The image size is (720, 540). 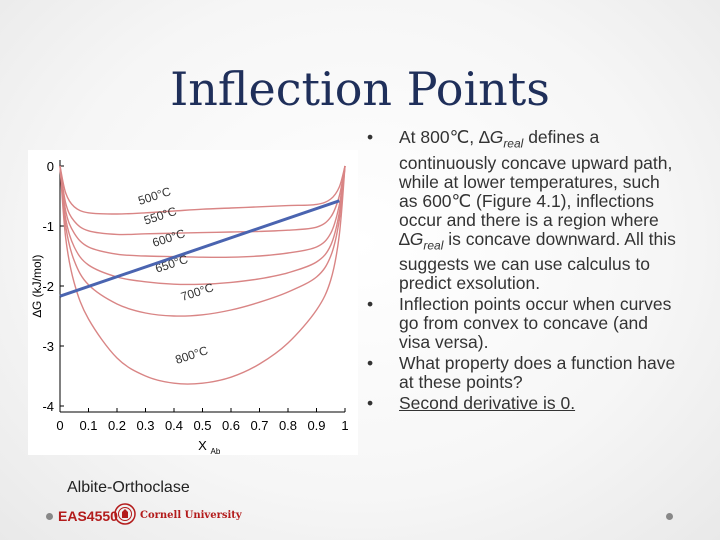 What do you see at coordinates (59, 425) in the screenshot?
I see `x-tick-label: 0` at bounding box center [59, 425].